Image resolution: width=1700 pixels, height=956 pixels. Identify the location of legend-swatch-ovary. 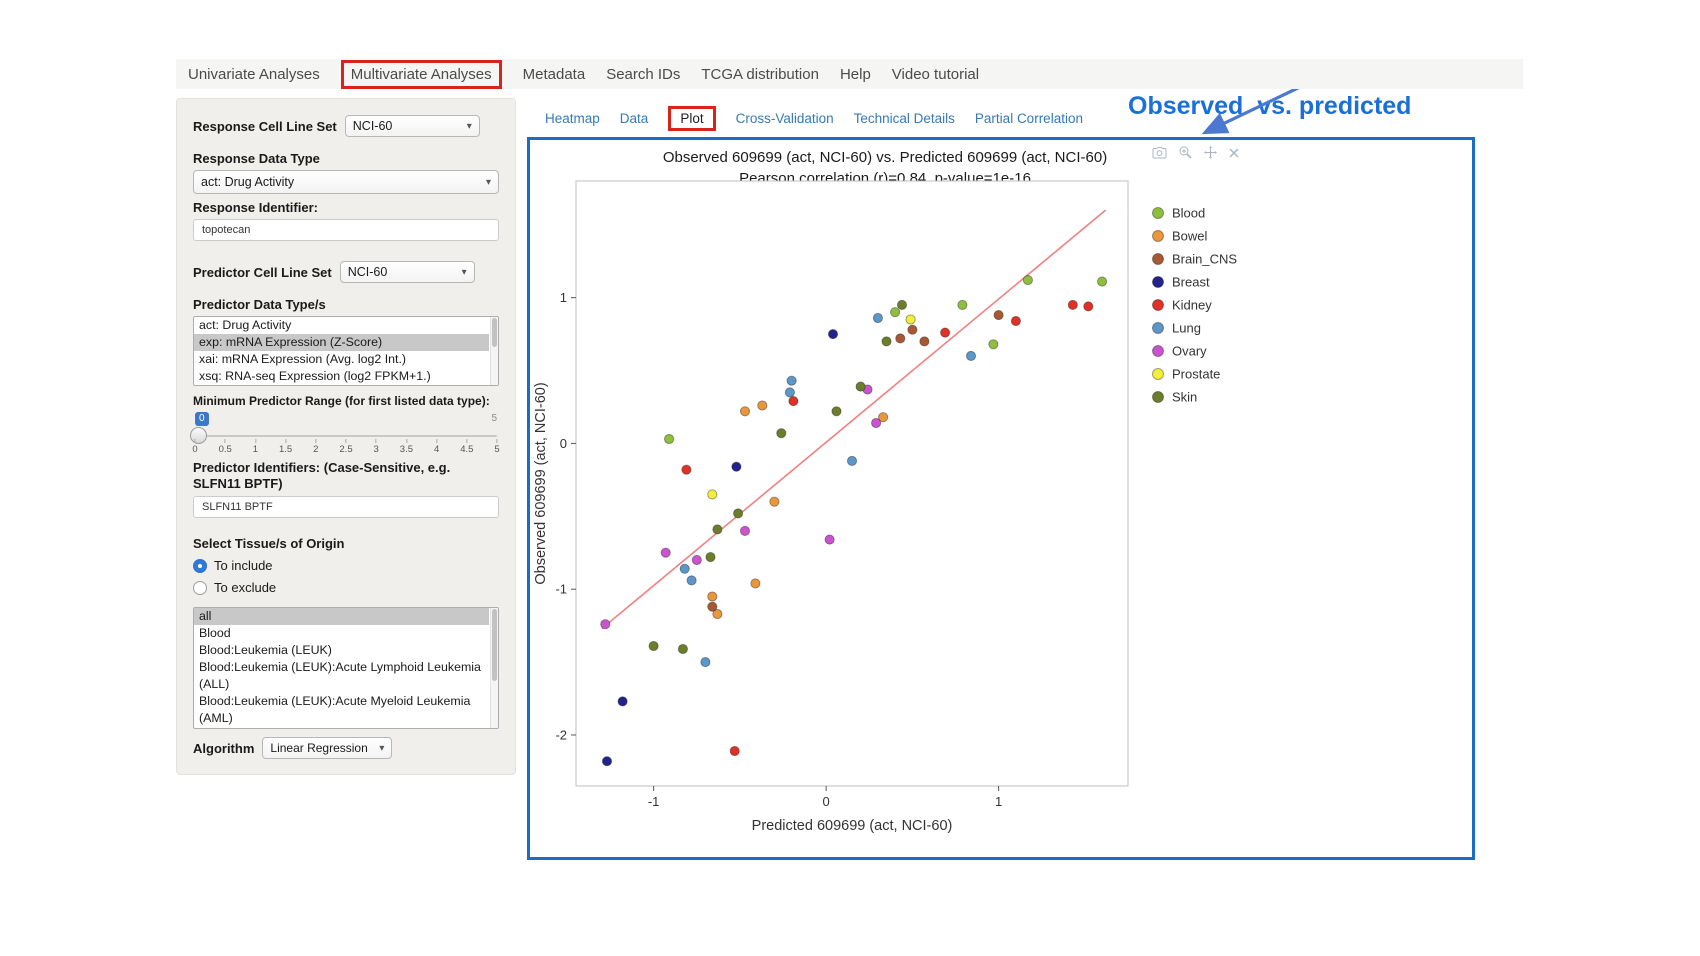
(1158, 351).